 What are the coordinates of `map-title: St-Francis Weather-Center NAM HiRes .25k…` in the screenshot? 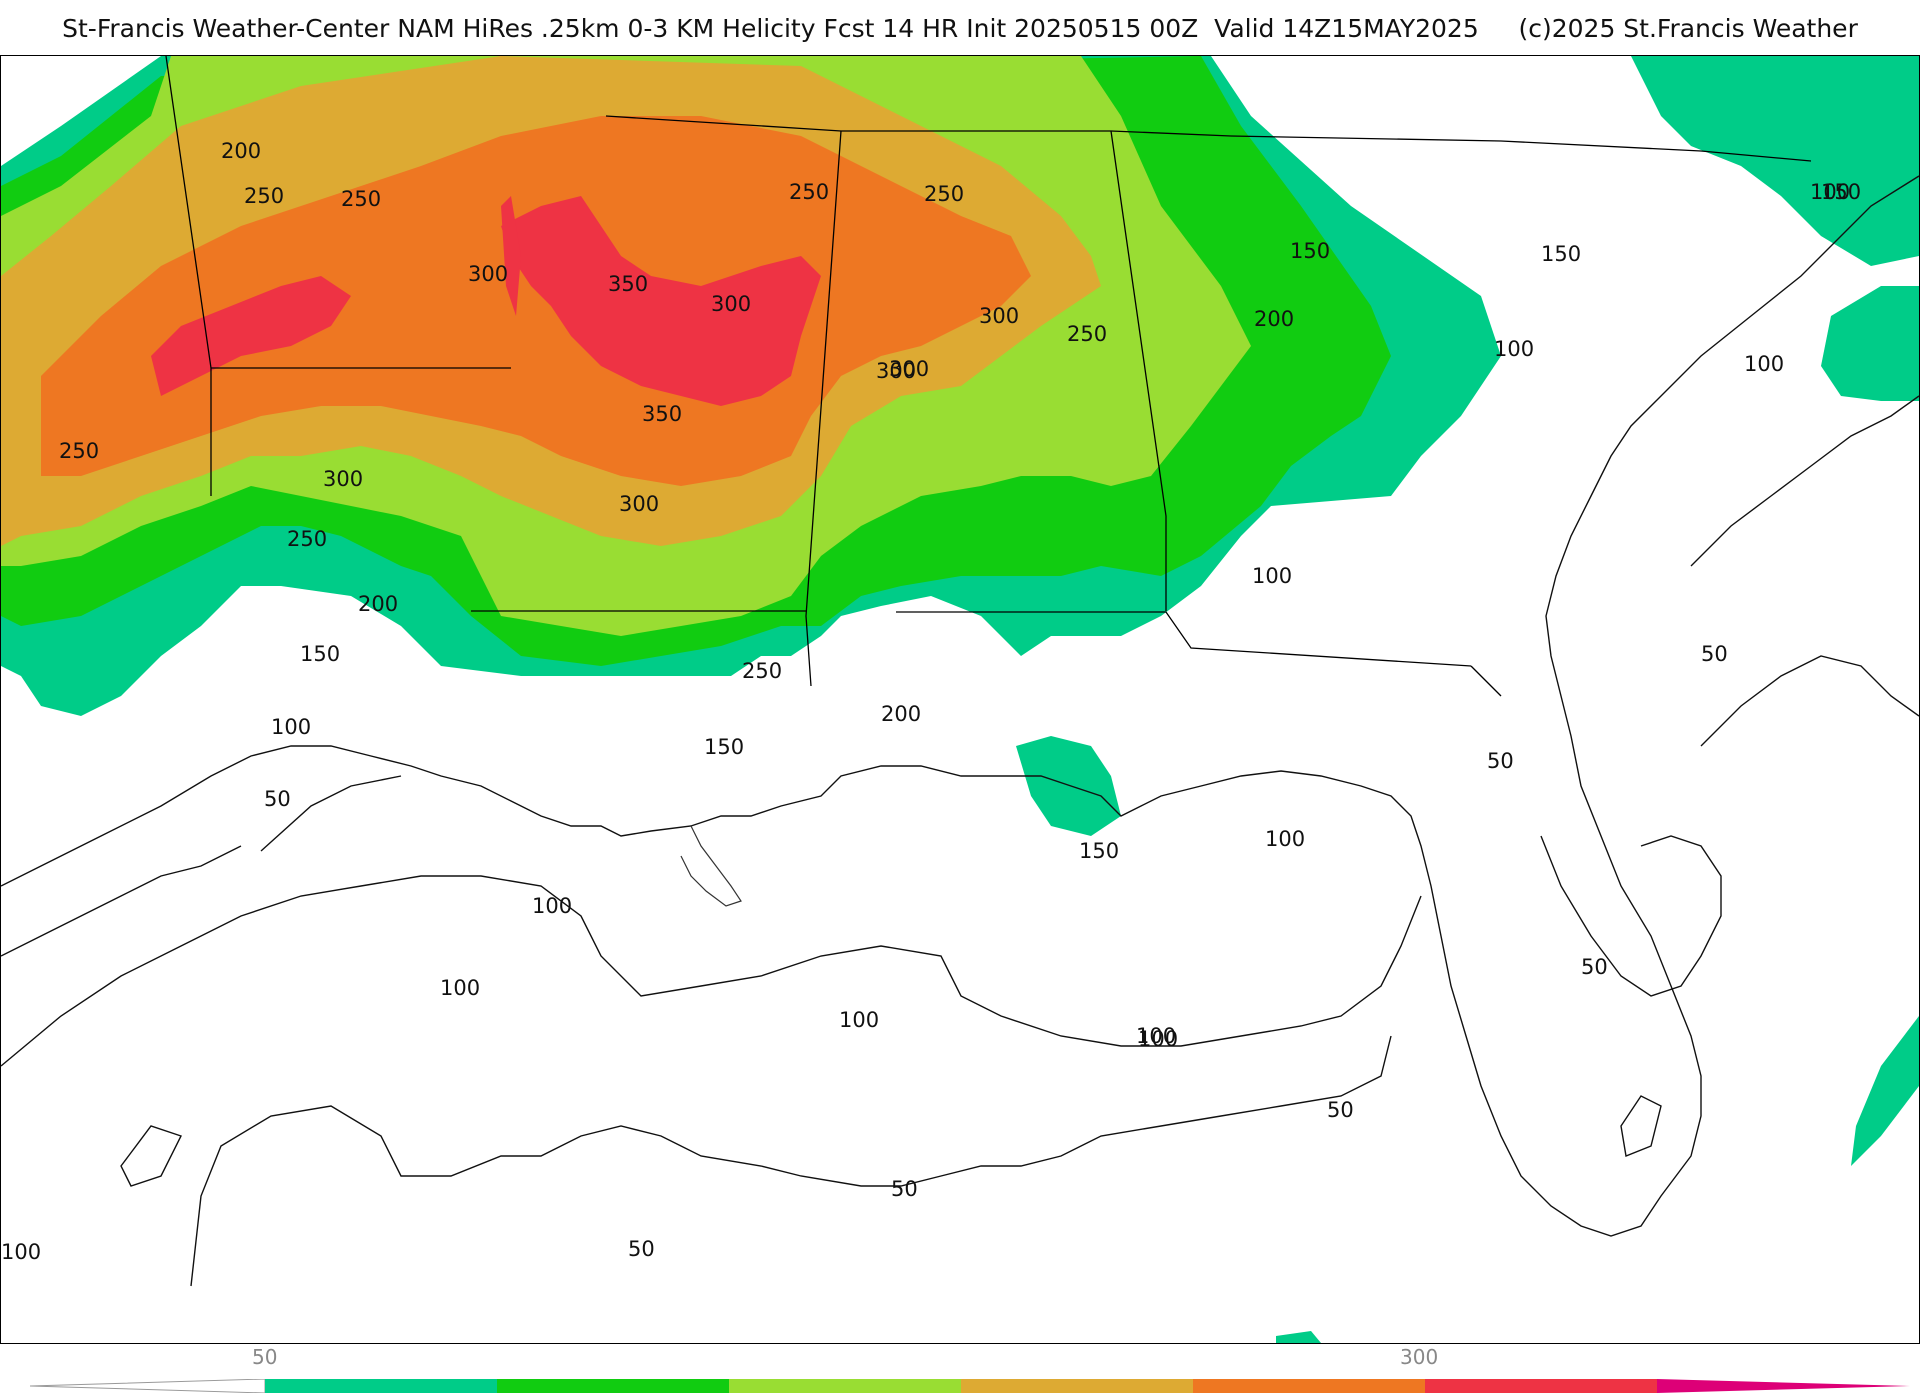 It's located at (960, 28).